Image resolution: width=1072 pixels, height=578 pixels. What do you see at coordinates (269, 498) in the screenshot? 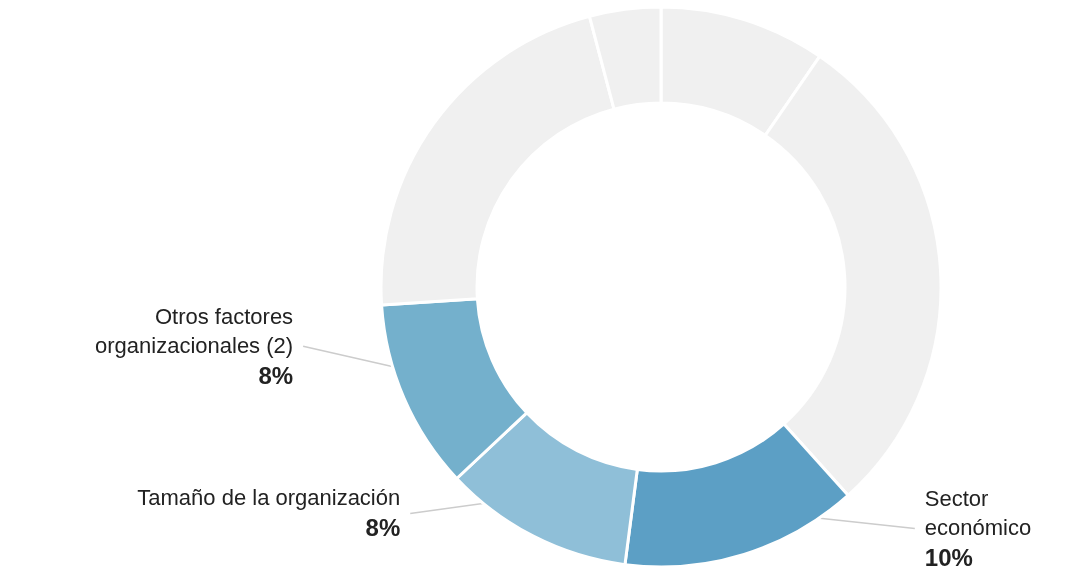
I see `slice-label: Tamaño de la organización` at bounding box center [269, 498].